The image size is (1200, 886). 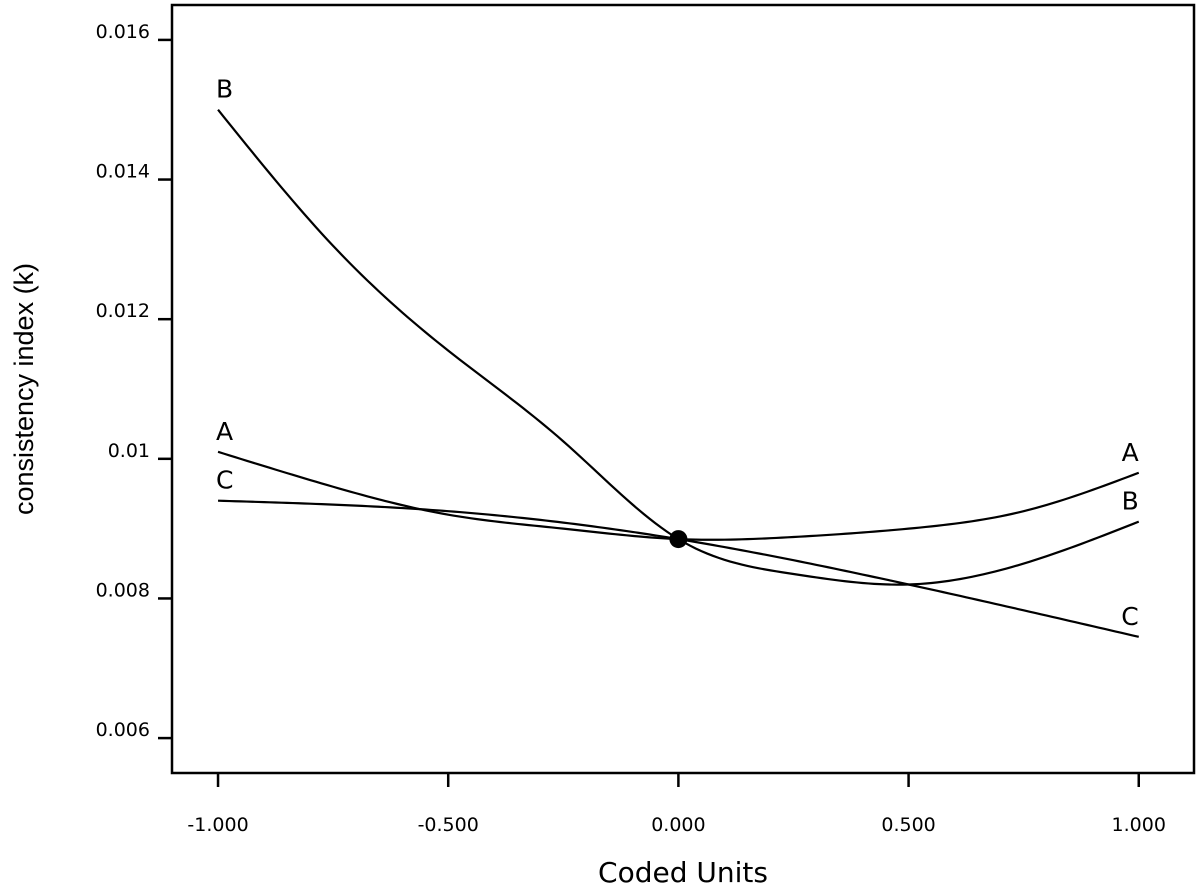 What do you see at coordinates (123, 590) in the screenshot?
I see `y-tick-label: 0.008` at bounding box center [123, 590].